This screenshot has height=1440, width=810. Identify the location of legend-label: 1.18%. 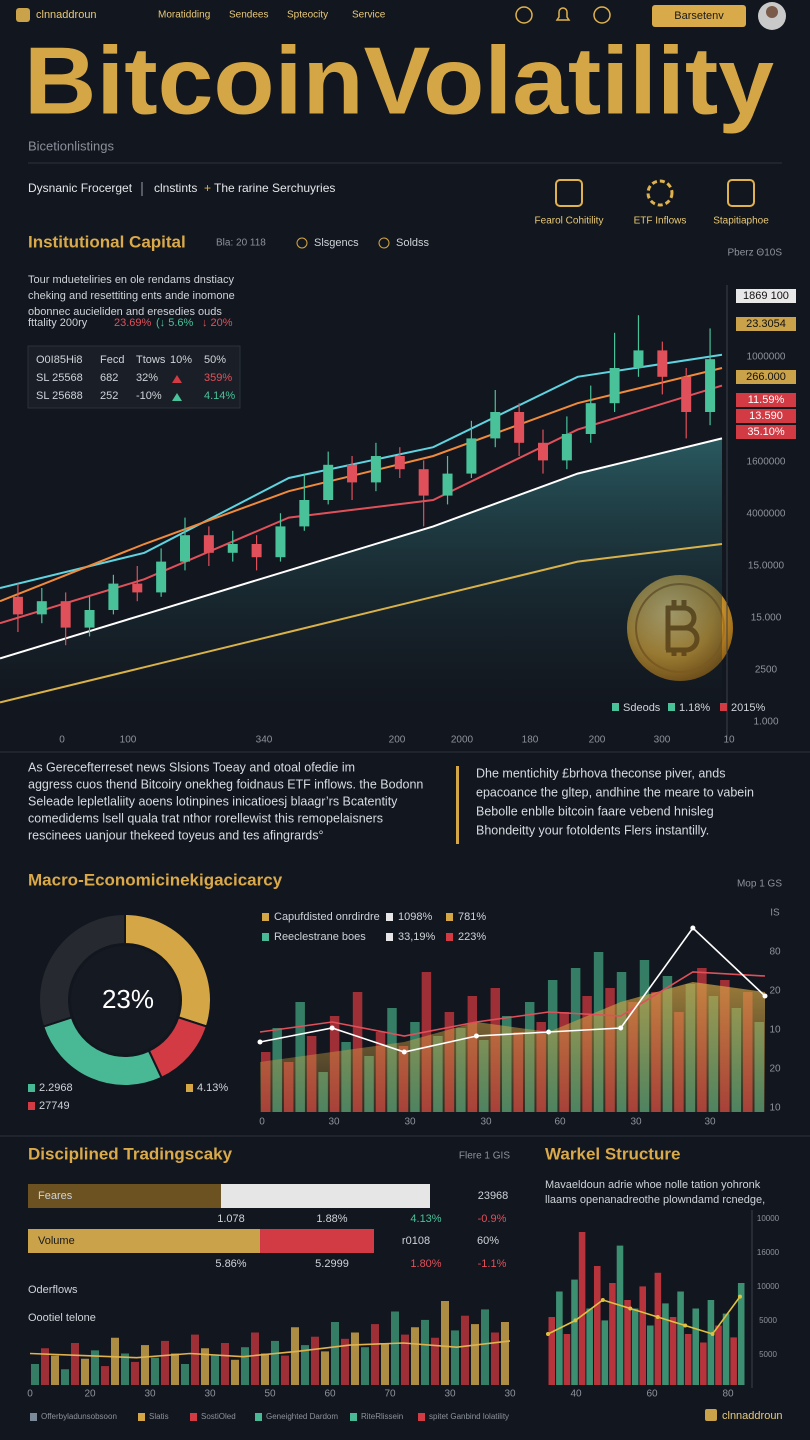
(694, 708).